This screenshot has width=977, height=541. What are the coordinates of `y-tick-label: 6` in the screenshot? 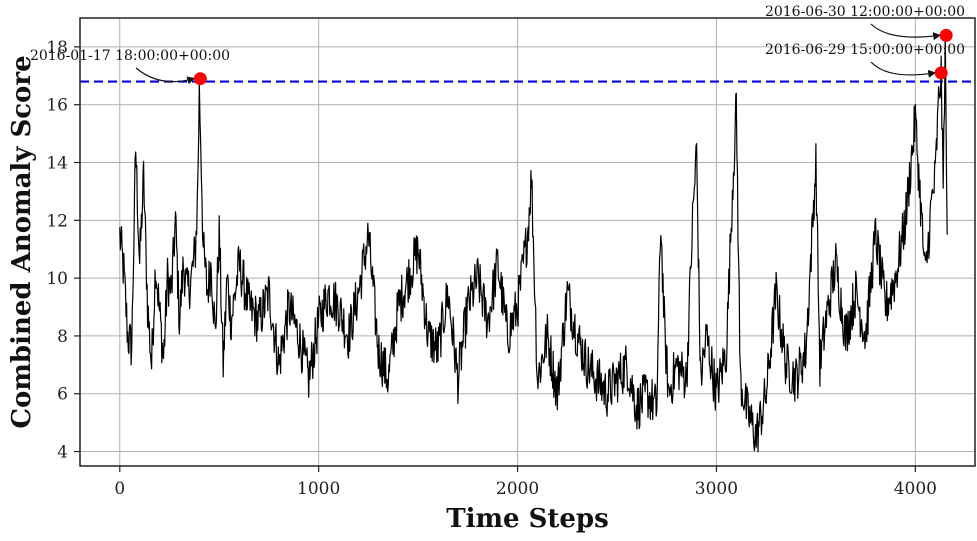 It's located at (62, 395).